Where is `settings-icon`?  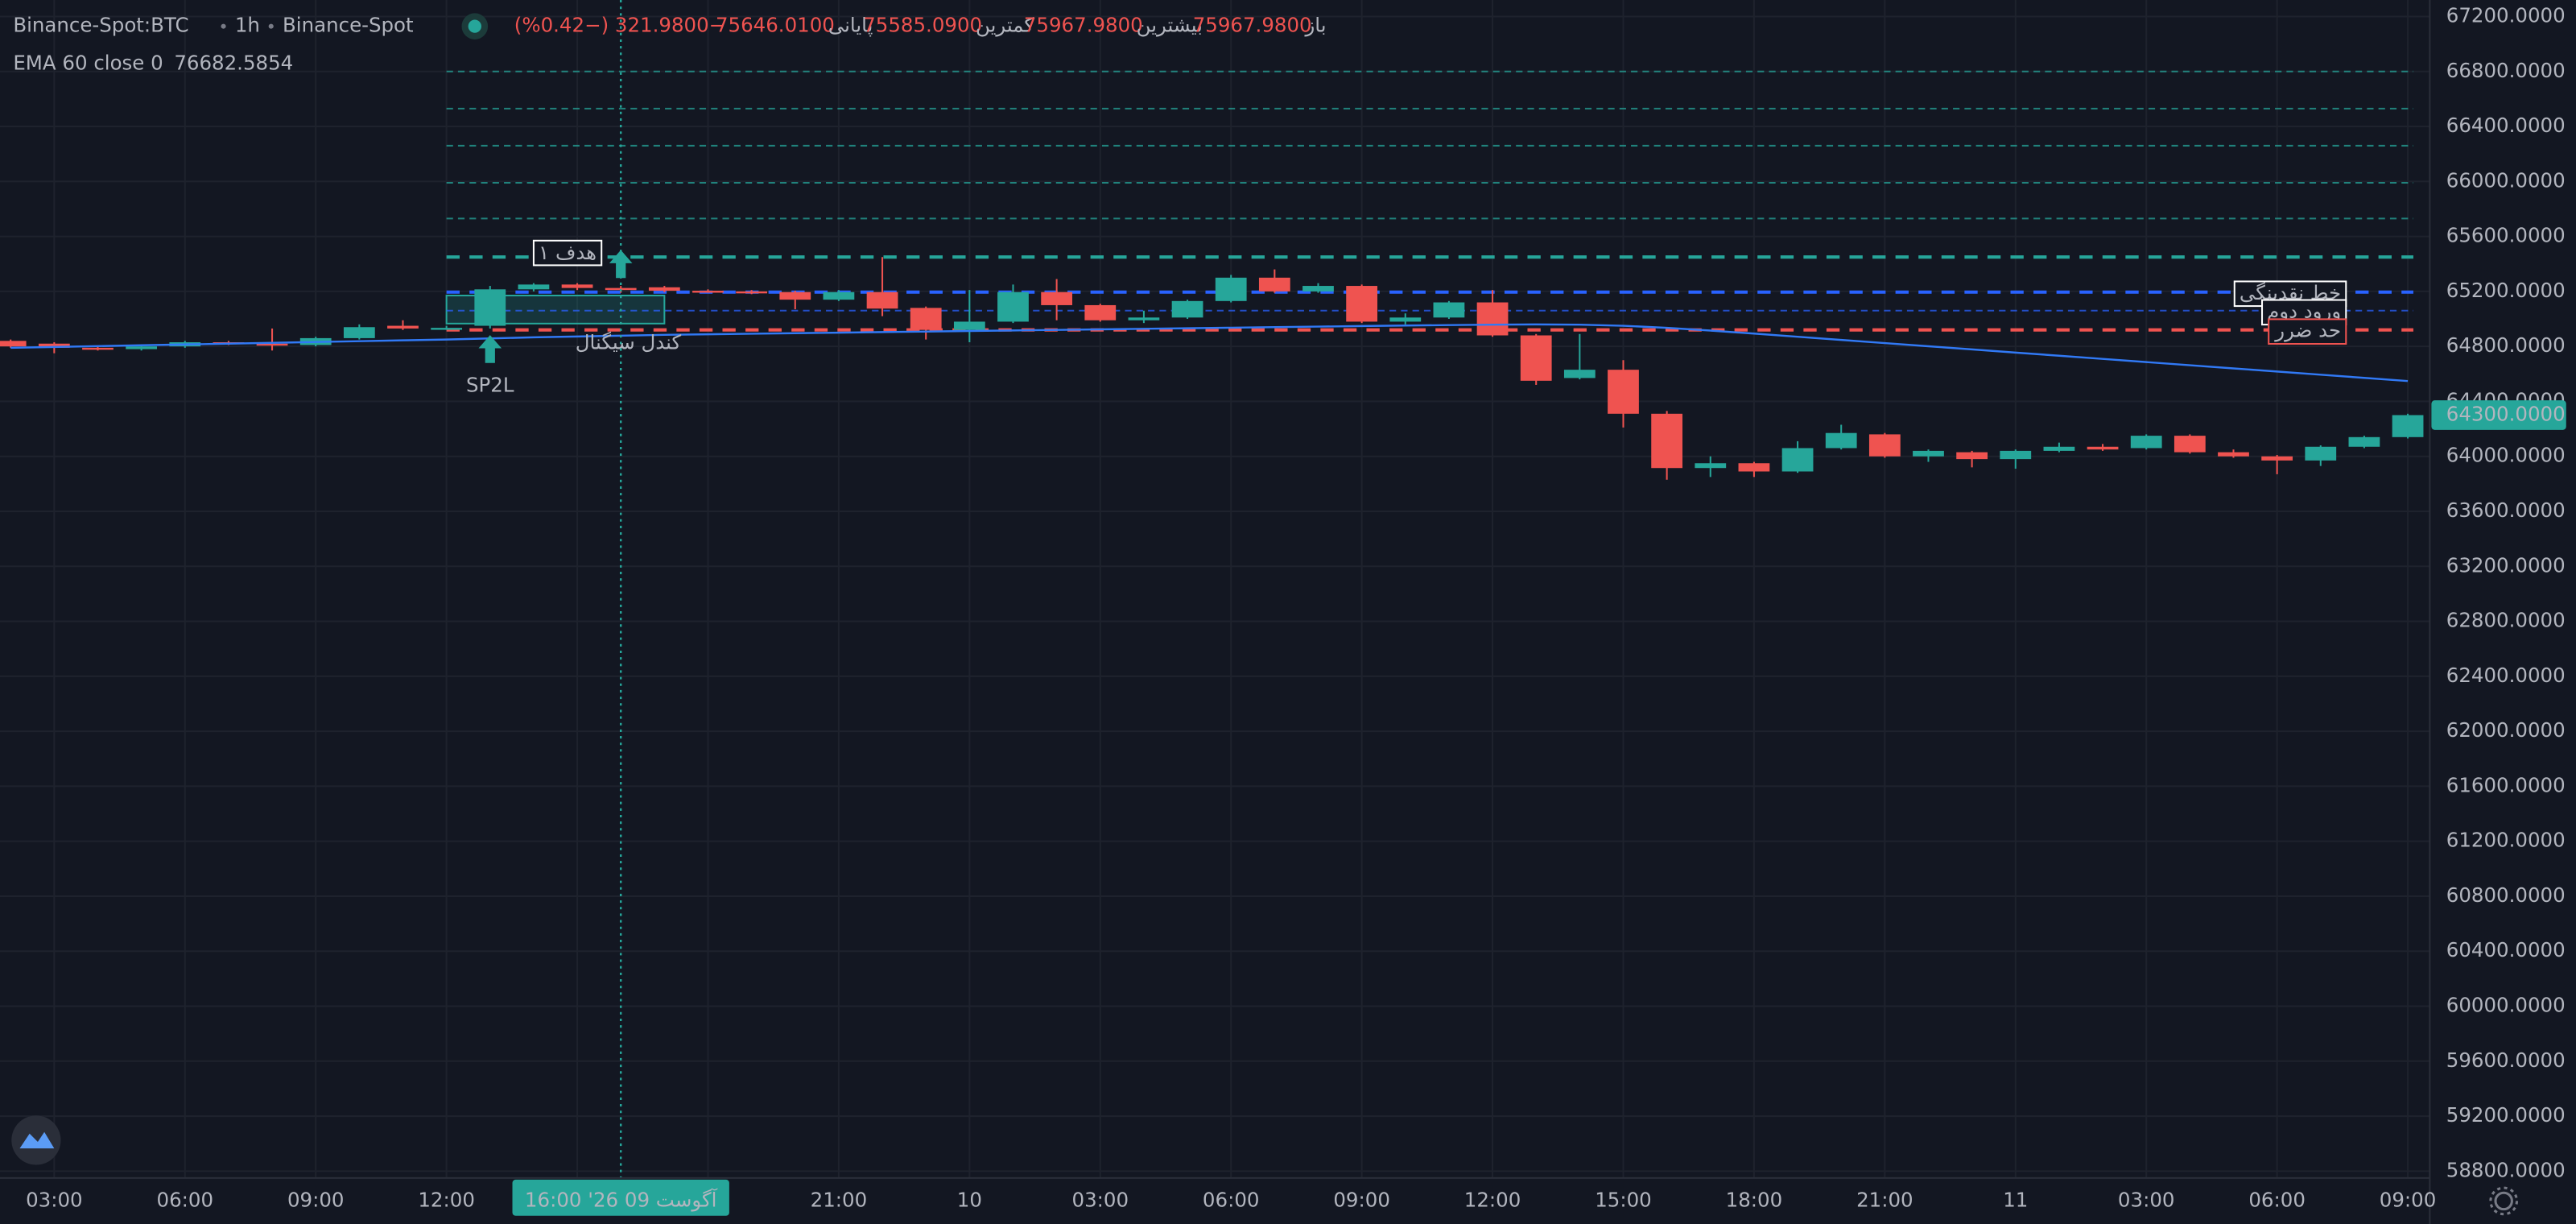
settings-icon is located at coordinates (2504, 1201).